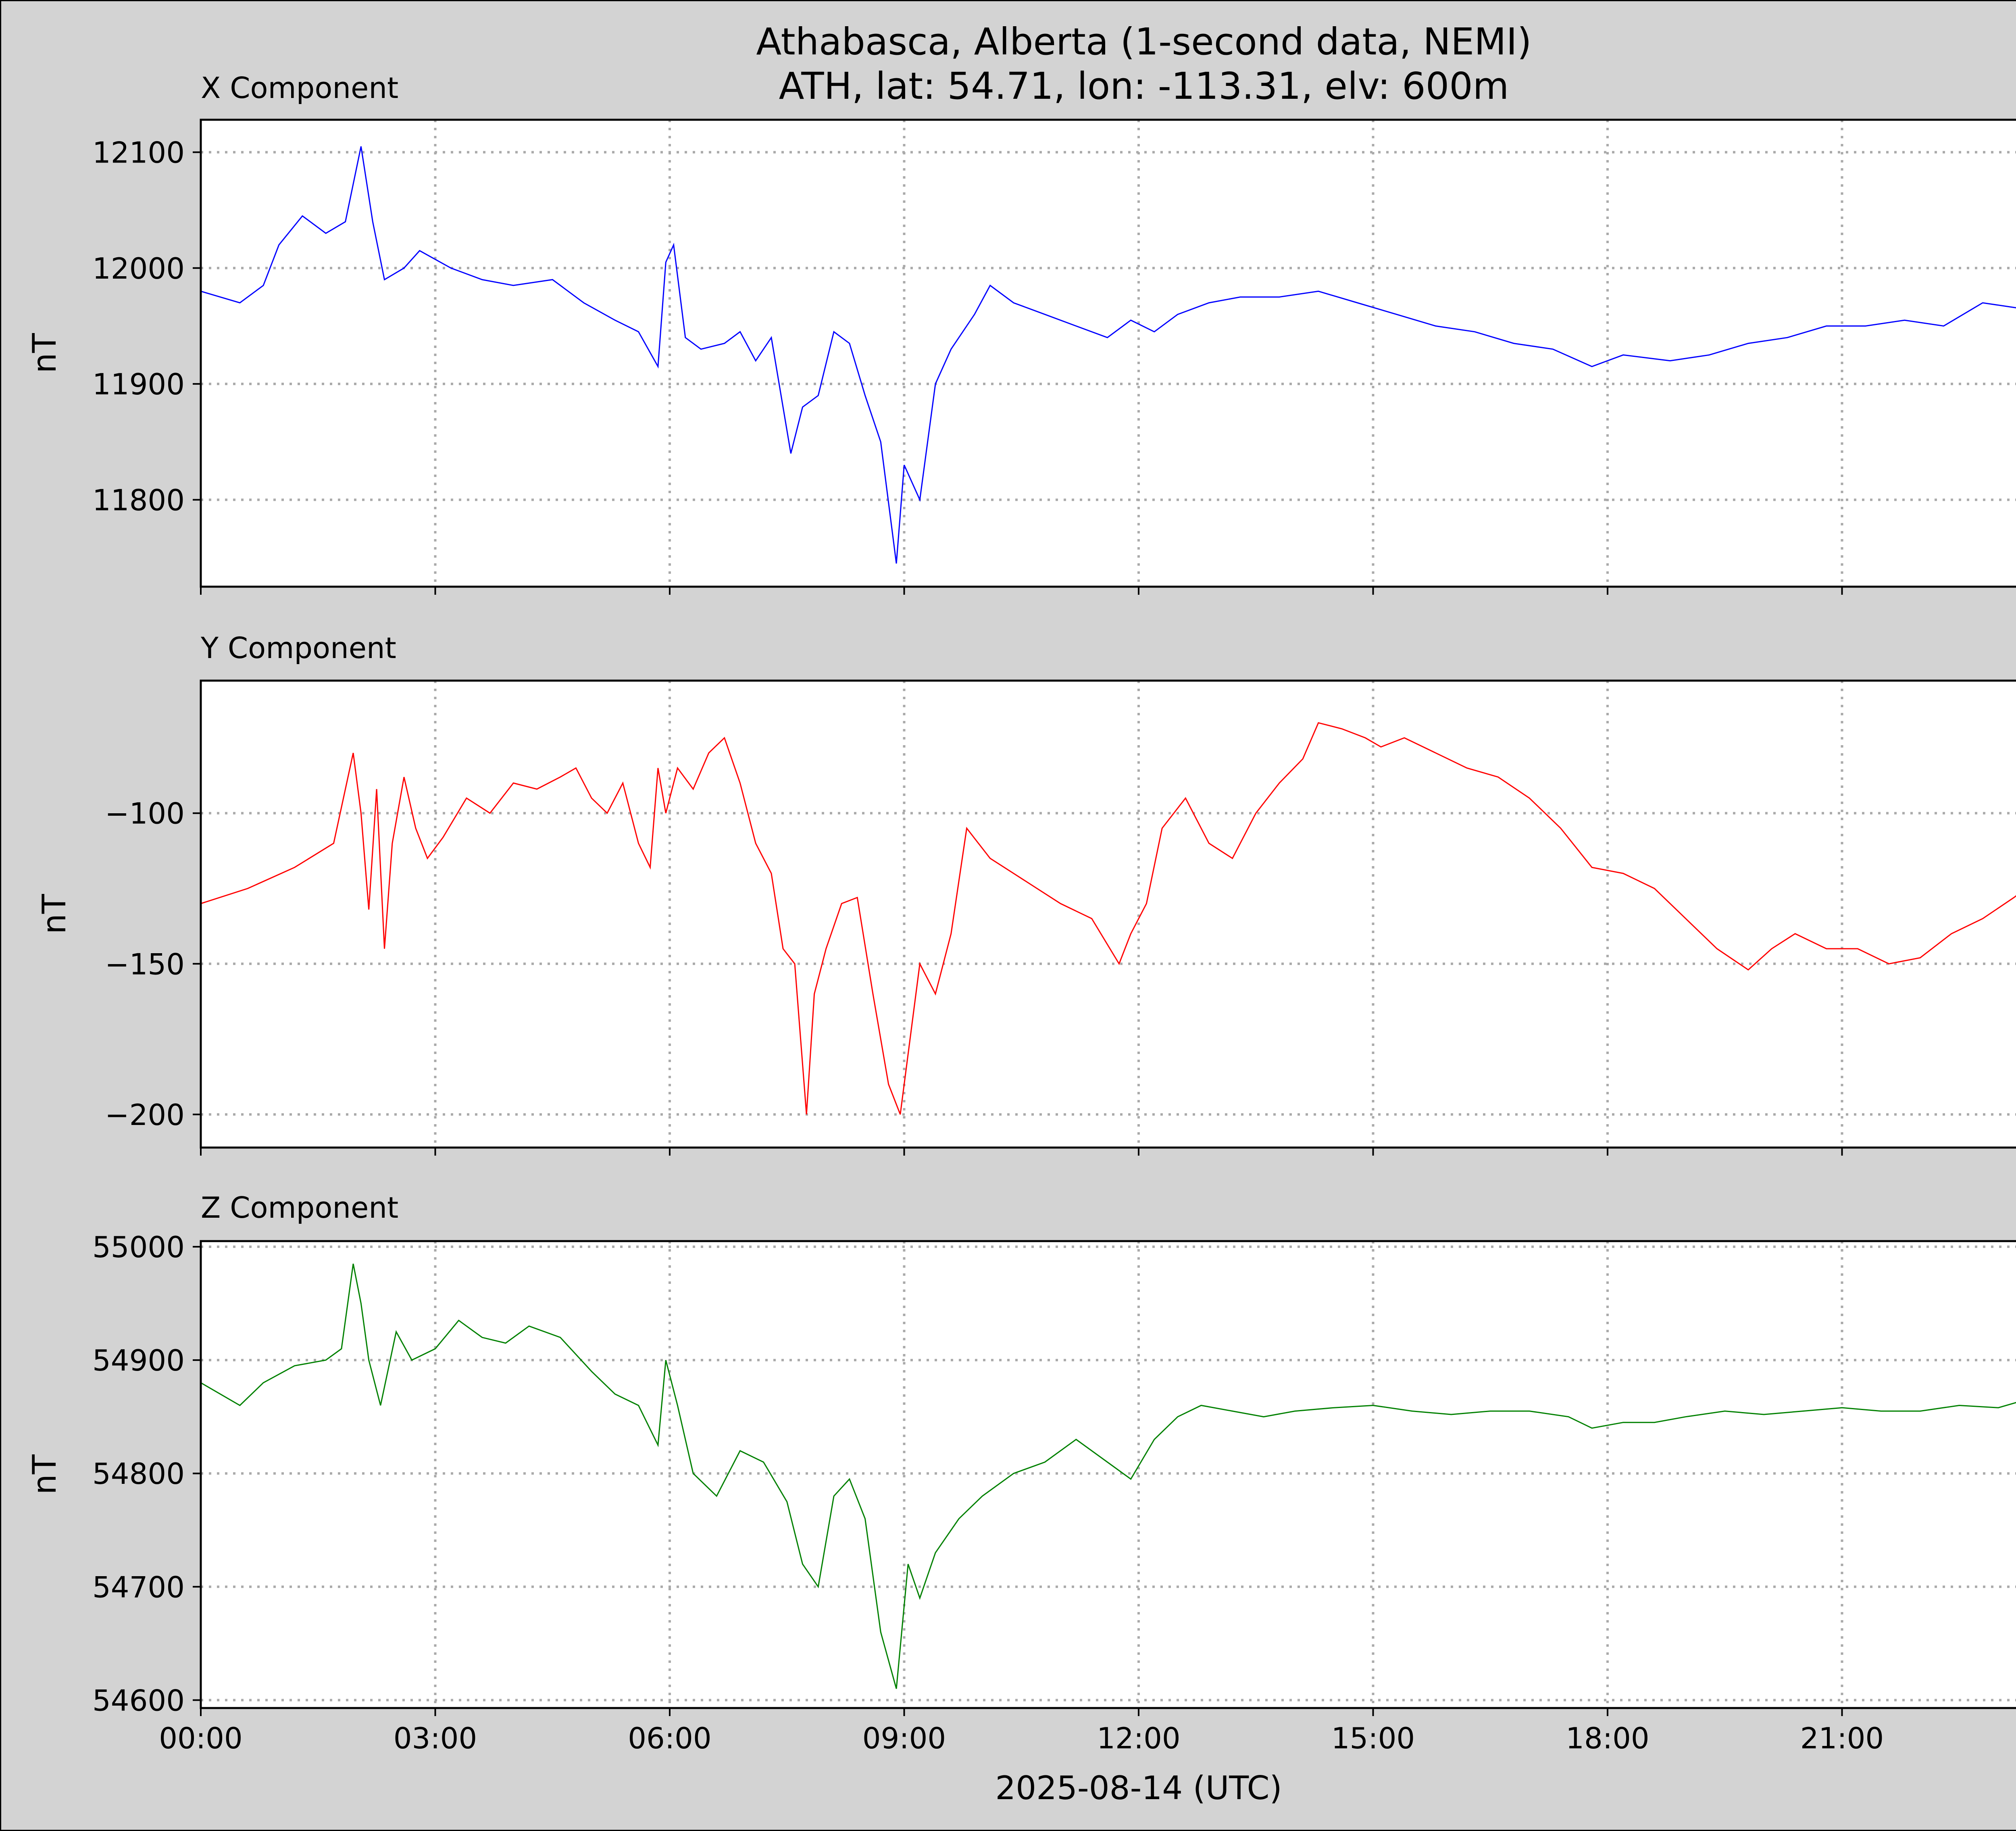 This screenshot has width=2016, height=1831. I want to click on z-x-tick-label: 06:00, so click(670, 1738).